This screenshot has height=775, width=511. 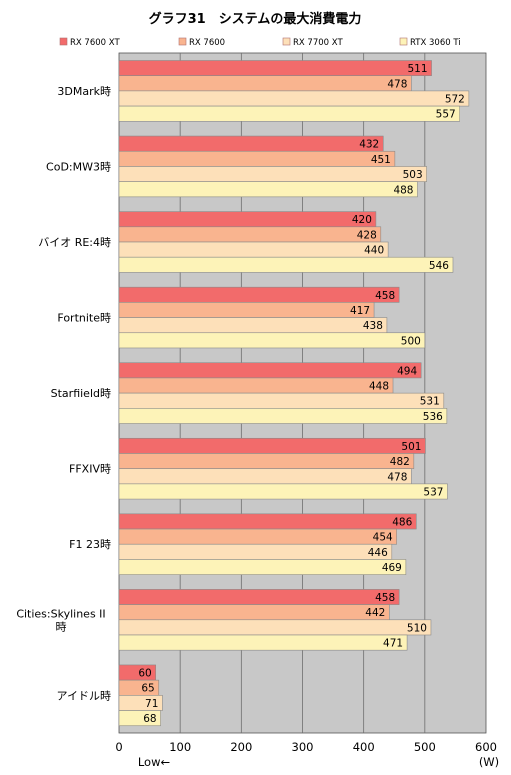 What do you see at coordinates (433, 417) in the screenshot?
I see `data-label: 536` at bounding box center [433, 417].